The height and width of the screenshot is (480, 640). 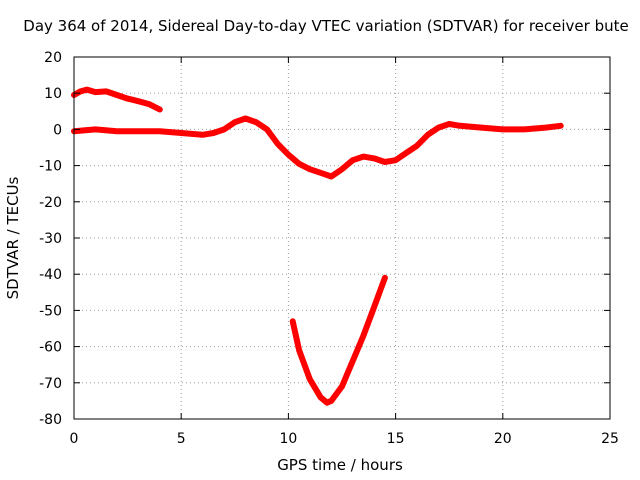 What do you see at coordinates (610, 439) in the screenshot?
I see `x-tick-label: 25` at bounding box center [610, 439].